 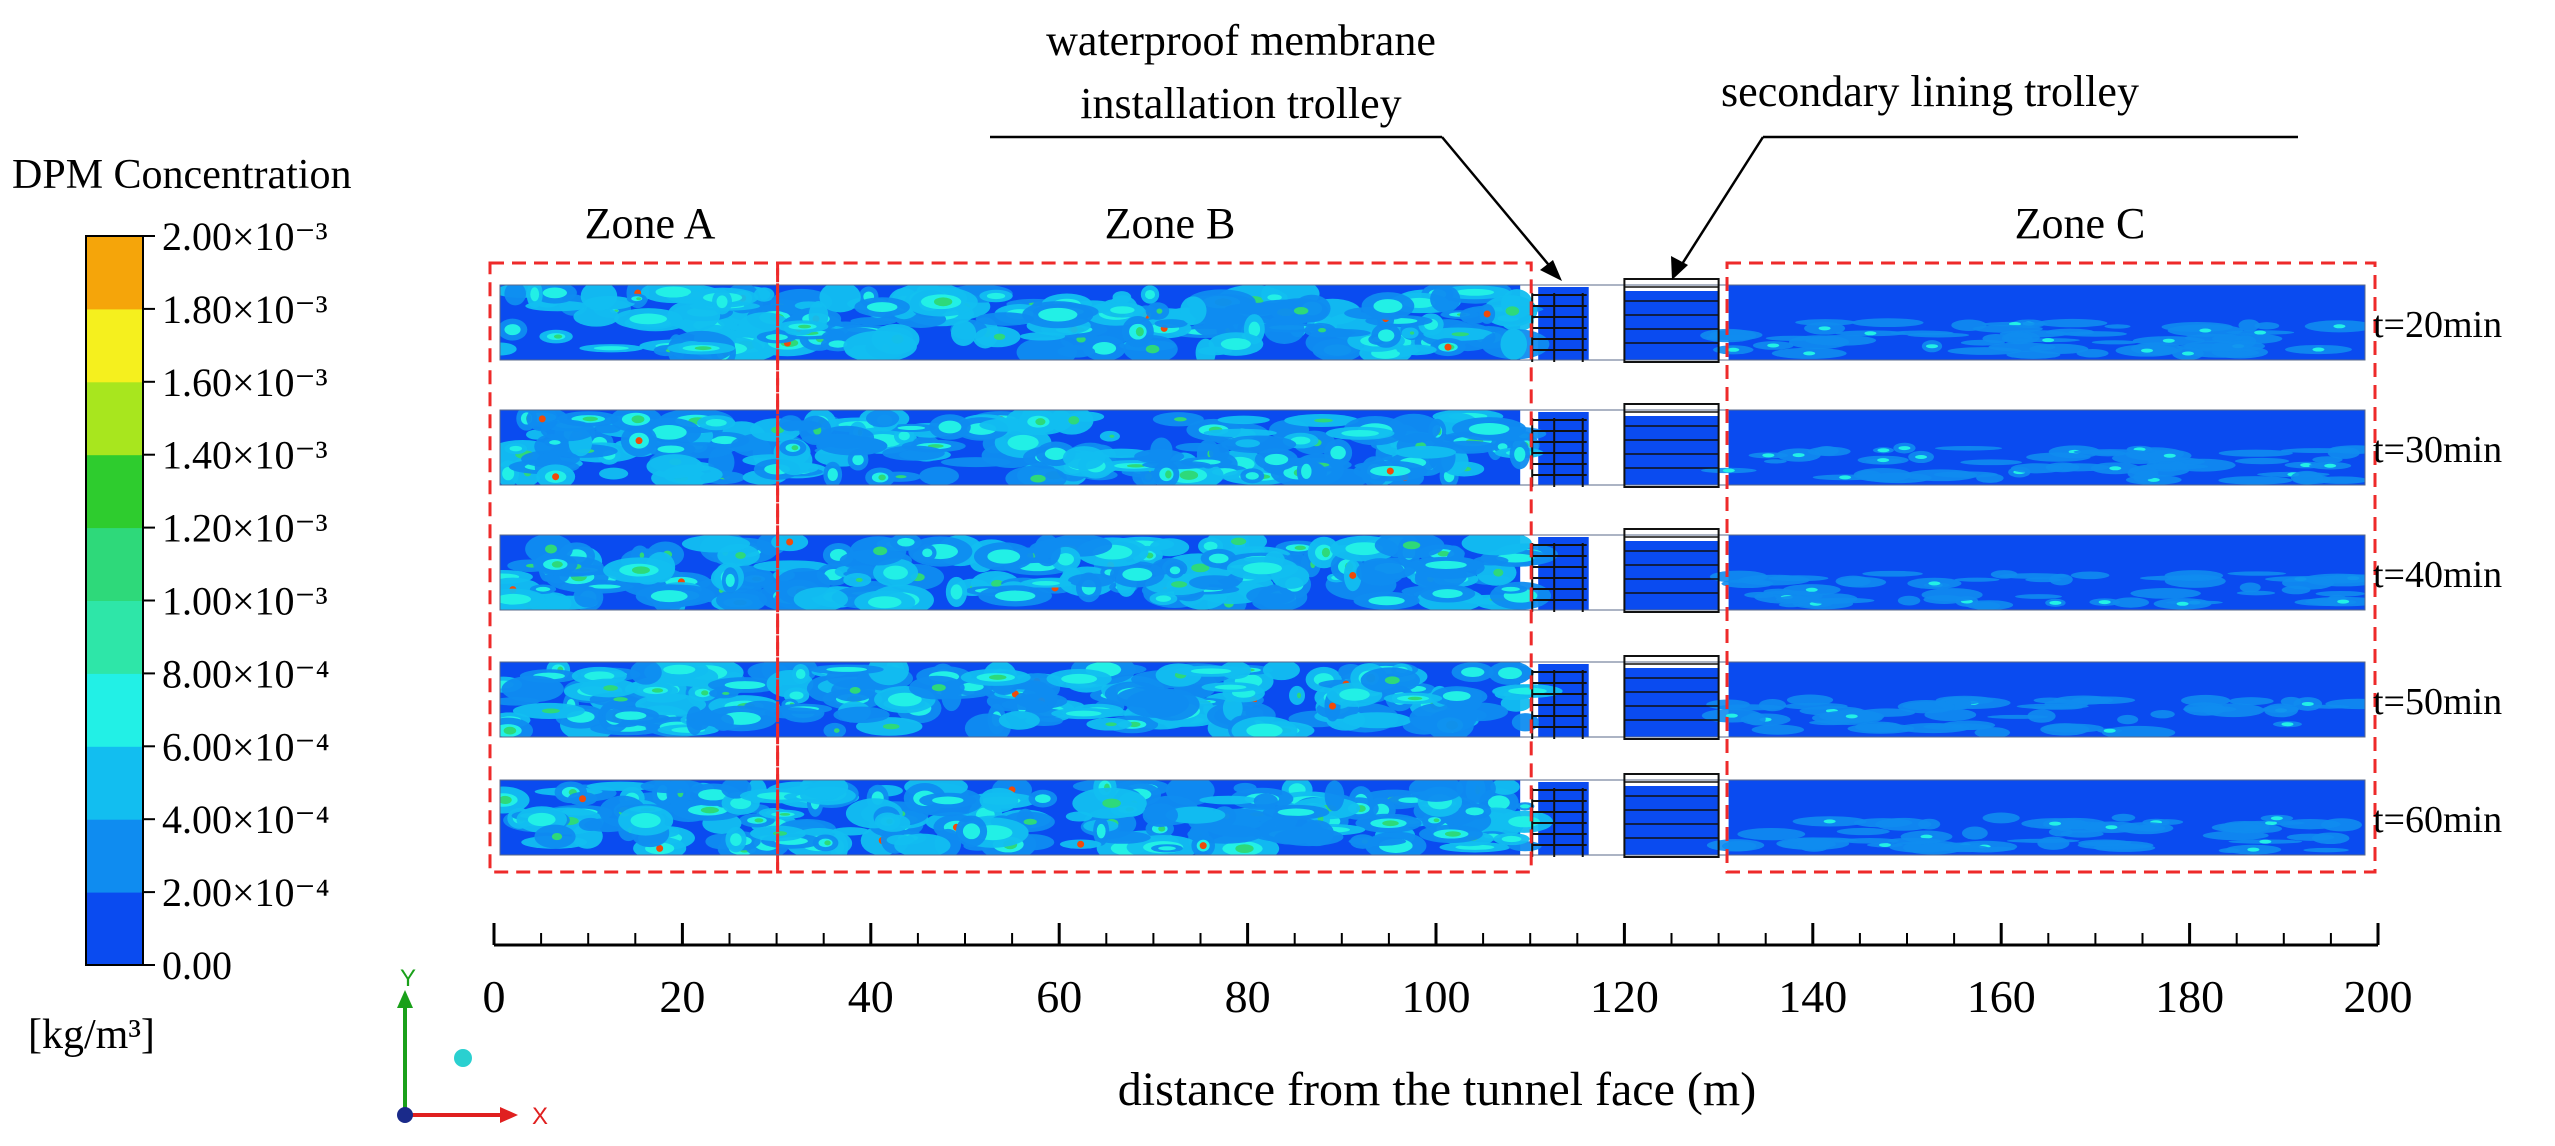 What do you see at coordinates (1500, 206) in the screenshot?
I see `membrane-callout-leader` at bounding box center [1500, 206].